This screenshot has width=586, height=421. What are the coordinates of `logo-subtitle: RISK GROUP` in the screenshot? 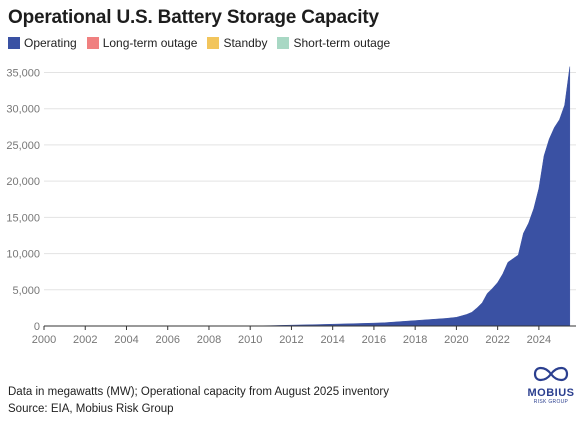 It's located at (551, 402).